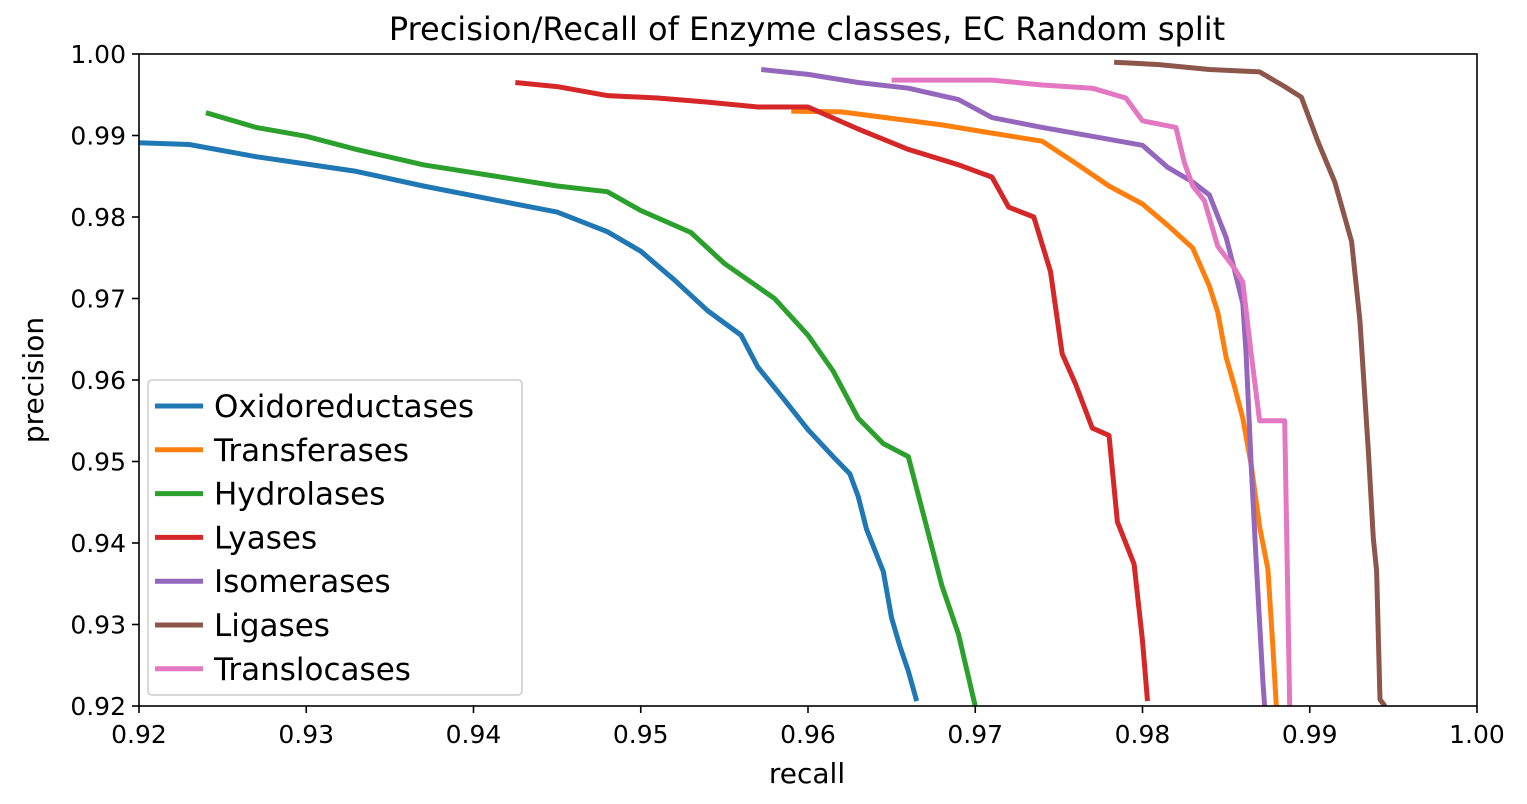  I want to click on legend-box, so click(335, 537).